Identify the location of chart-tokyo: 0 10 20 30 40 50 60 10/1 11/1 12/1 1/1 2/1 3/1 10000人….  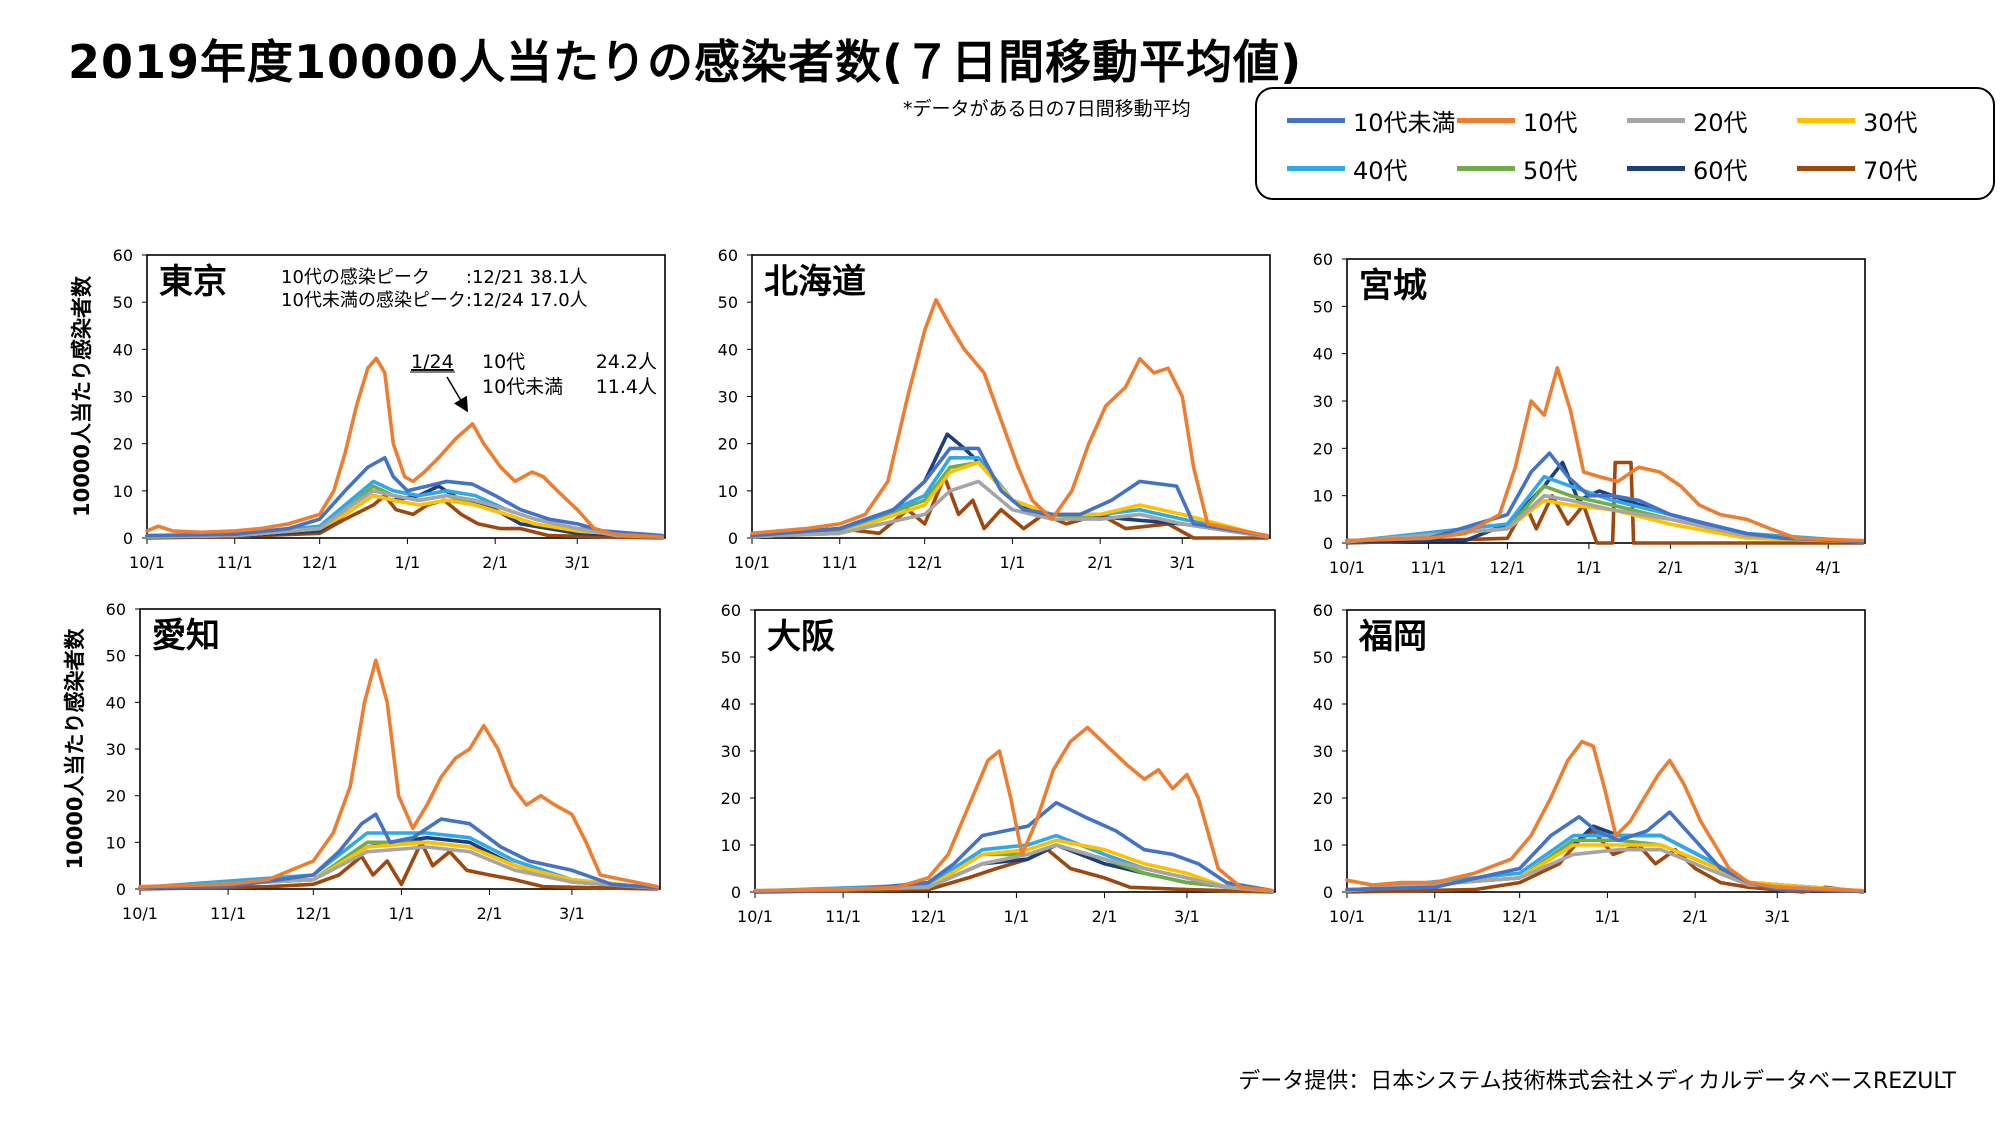
(368, 409).